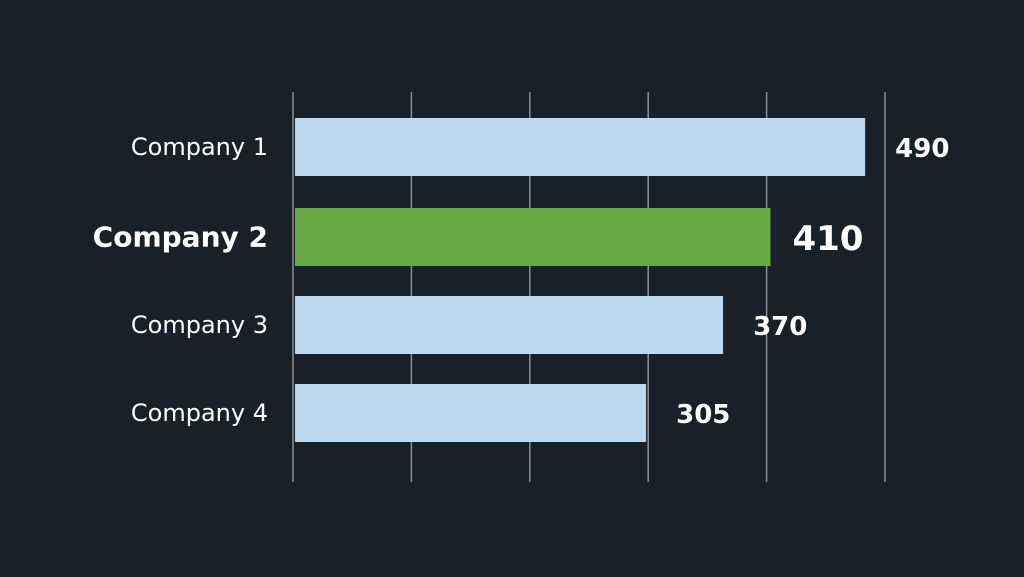  Describe the element at coordinates (827, 239) in the screenshot. I see `value-label: 410` at that location.